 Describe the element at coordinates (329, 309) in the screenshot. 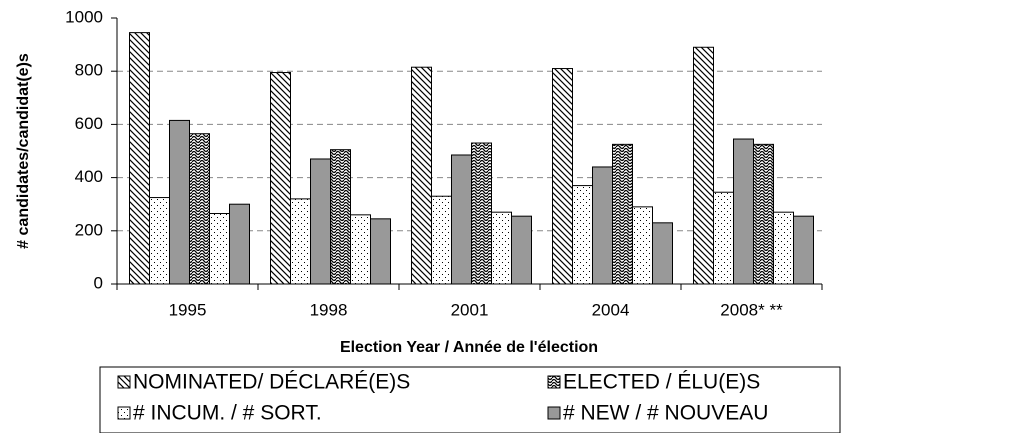

I see `x-tick-label: 1998` at that location.